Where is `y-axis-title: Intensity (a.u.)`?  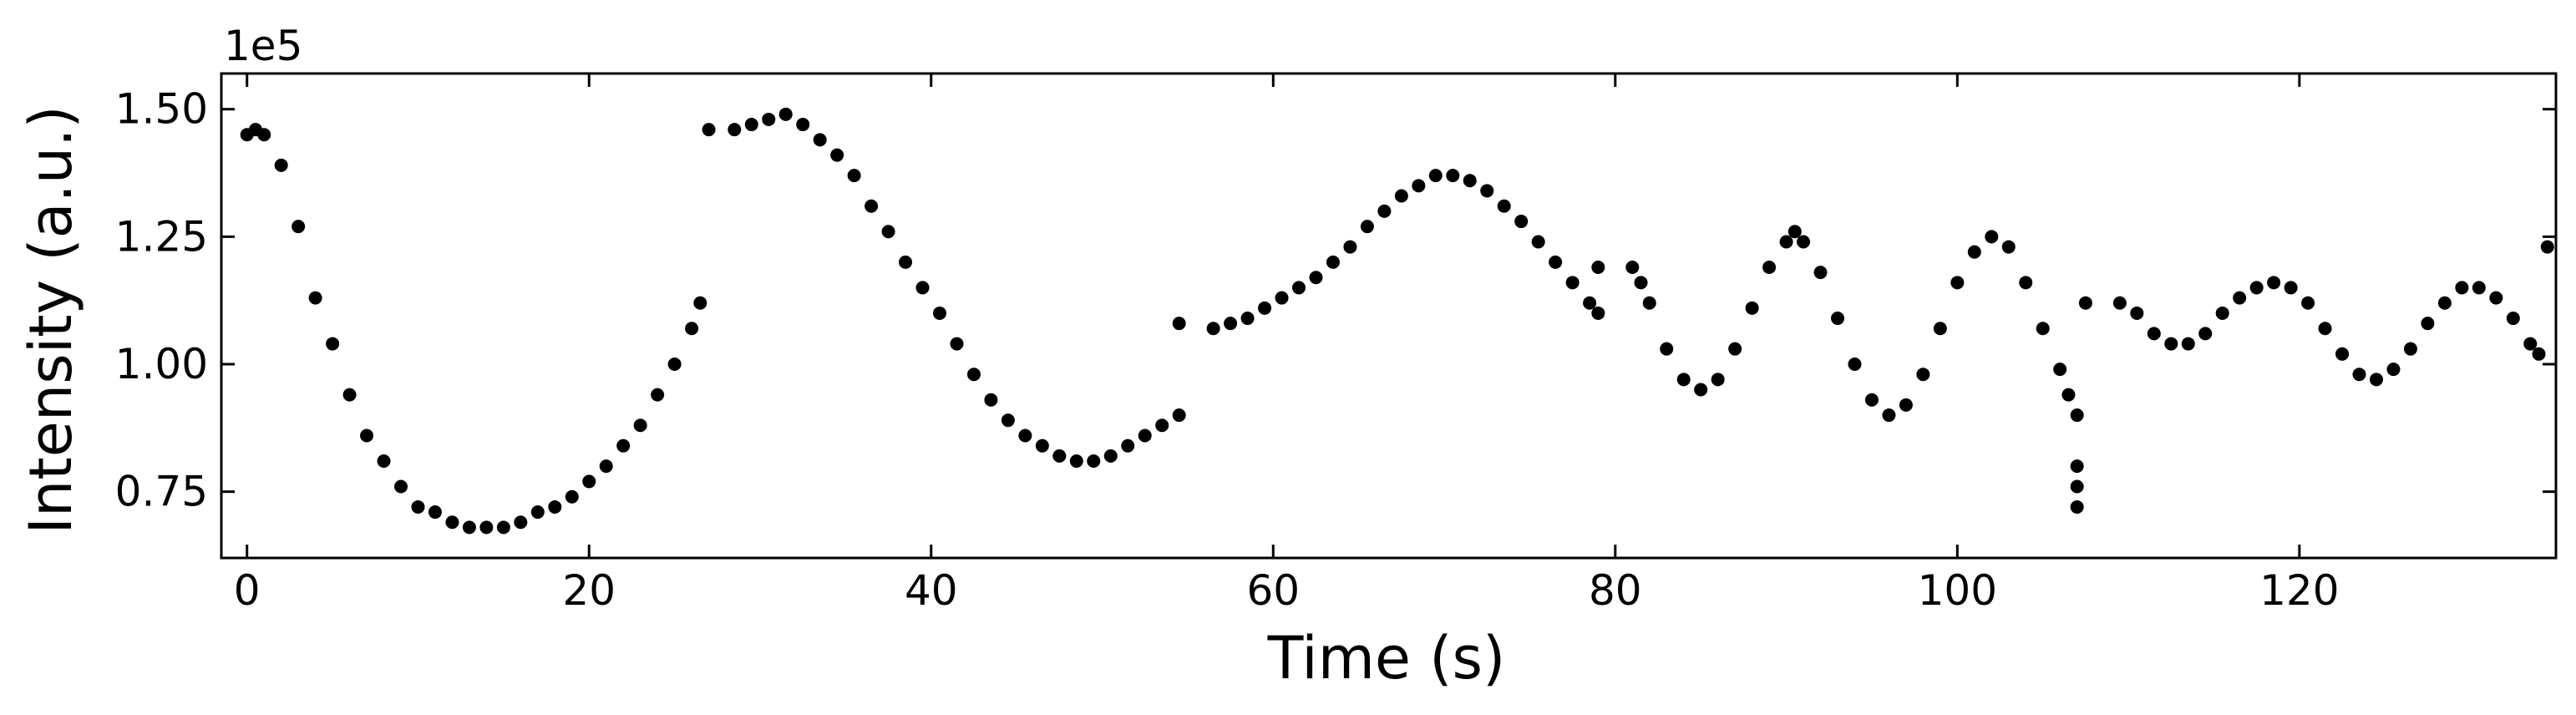 y-axis-title: Intensity (a.u.) is located at coordinates (51, 319).